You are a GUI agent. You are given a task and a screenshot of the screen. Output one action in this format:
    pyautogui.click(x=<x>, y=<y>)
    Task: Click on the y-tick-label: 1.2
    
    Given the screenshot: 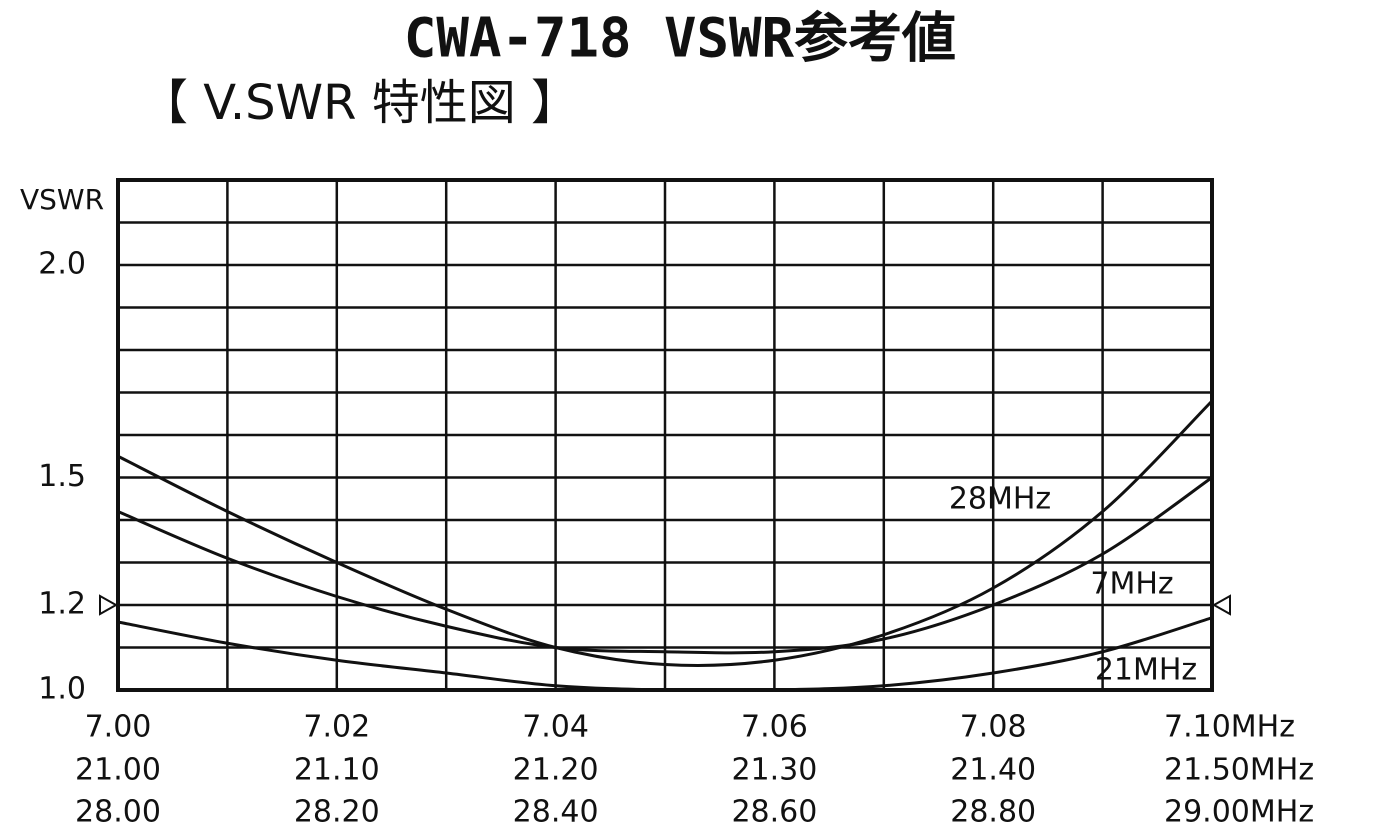 What is the action you would take?
    pyautogui.click(x=62, y=604)
    